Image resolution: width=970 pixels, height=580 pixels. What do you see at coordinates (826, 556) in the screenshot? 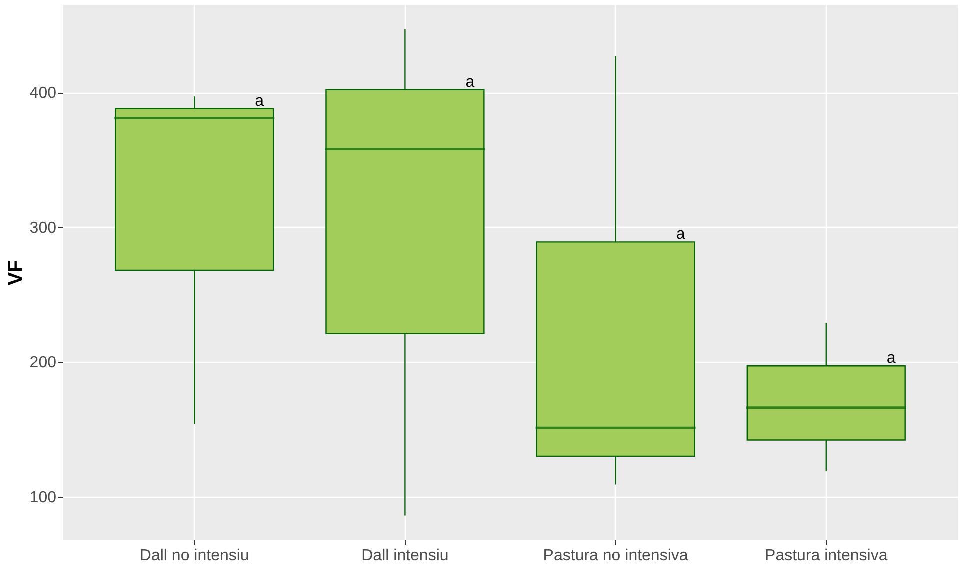
I see `x-tick-label: Pastura intensiva` at bounding box center [826, 556].